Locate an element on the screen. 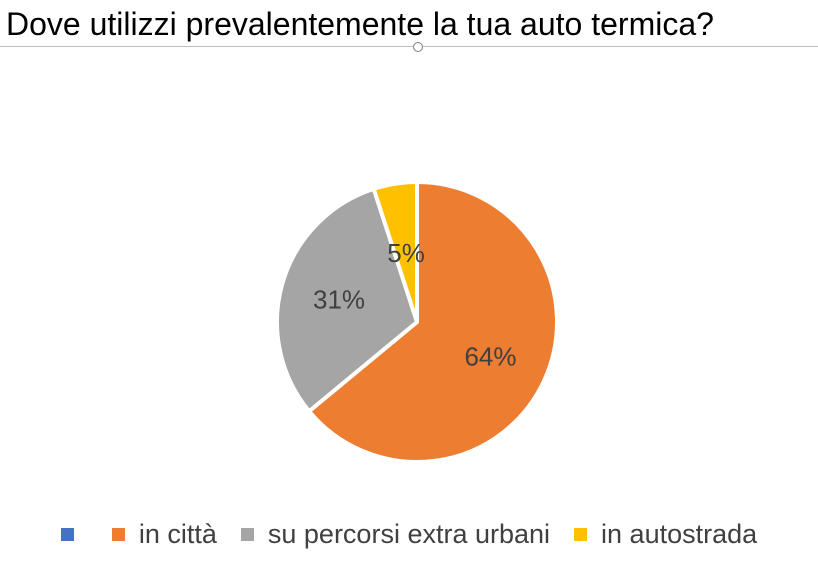 Image resolution: width=818 pixels, height=577 pixels. slice-data-label: 64% is located at coordinates (490, 357).